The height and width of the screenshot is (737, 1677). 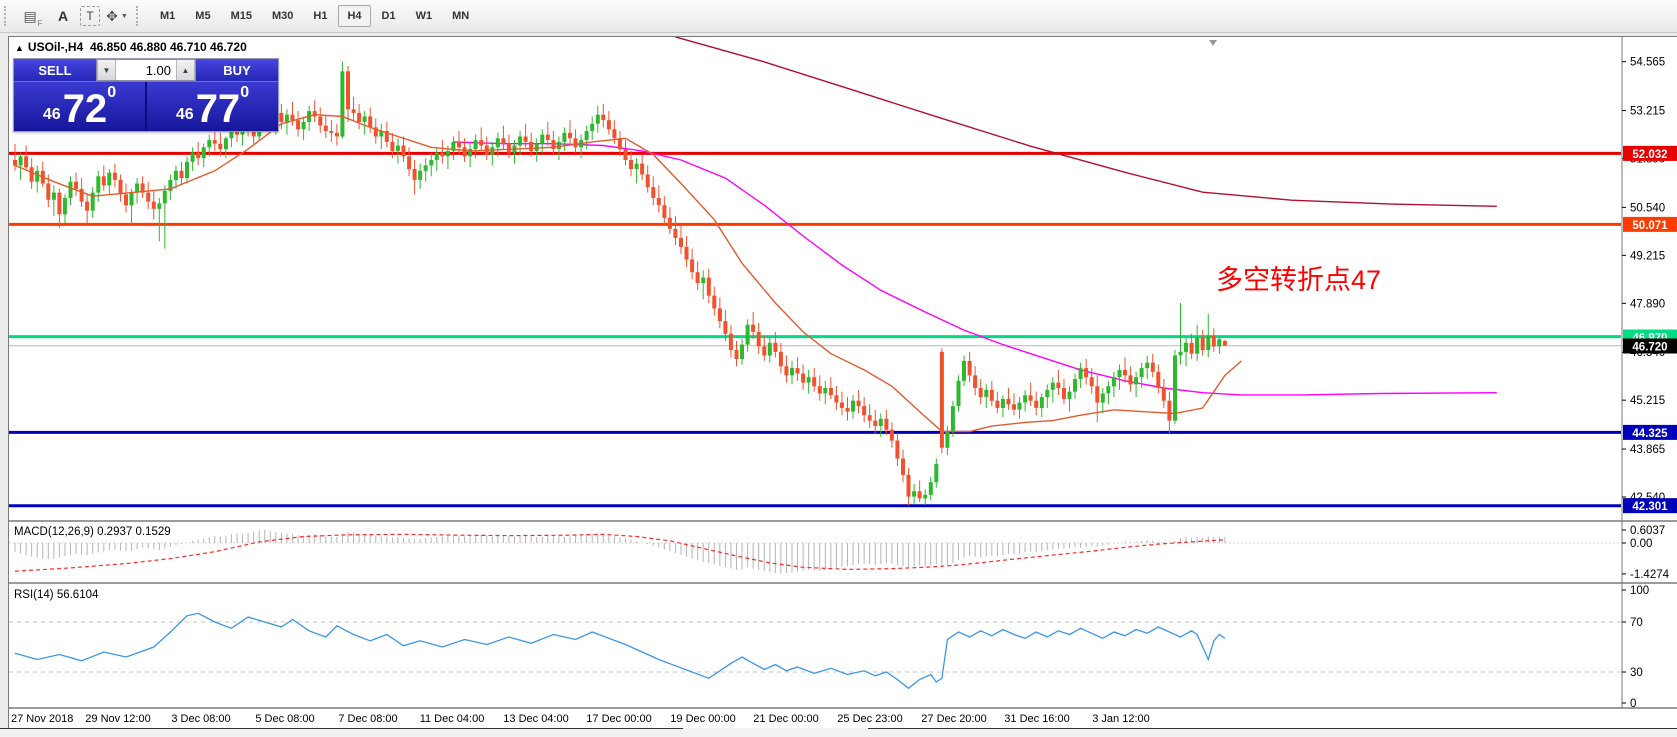 I want to click on timeframe-button-h4: H4, so click(x=354, y=16).